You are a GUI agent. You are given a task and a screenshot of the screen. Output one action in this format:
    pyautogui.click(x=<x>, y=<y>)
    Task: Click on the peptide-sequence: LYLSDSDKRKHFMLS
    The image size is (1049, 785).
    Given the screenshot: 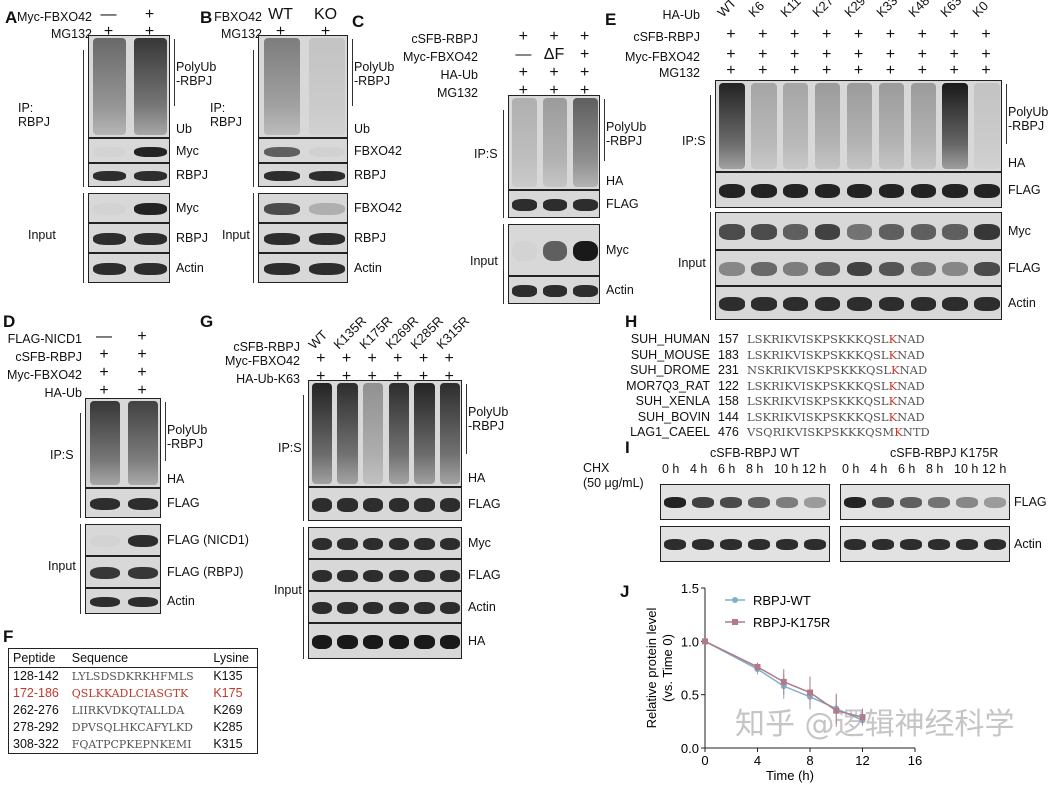 What is the action you would take?
    pyautogui.click(x=132, y=676)
    